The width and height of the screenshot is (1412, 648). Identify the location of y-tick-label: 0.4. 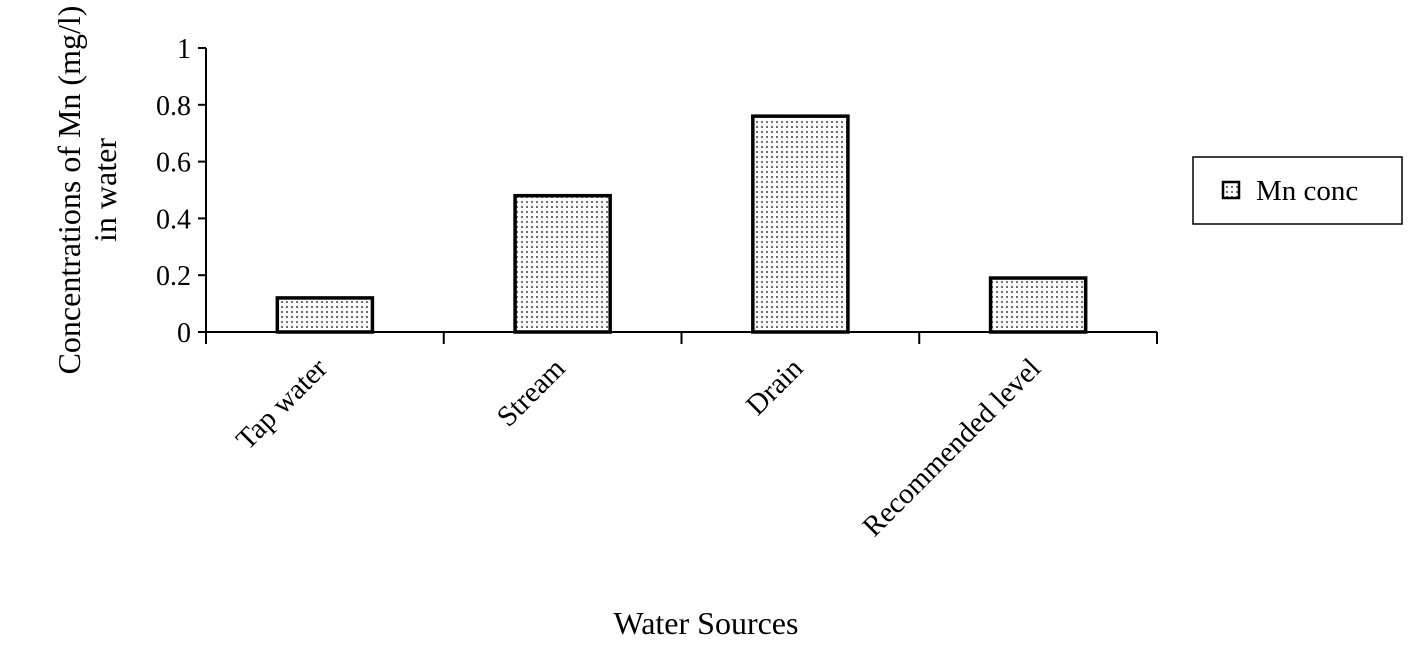
(173, 219).